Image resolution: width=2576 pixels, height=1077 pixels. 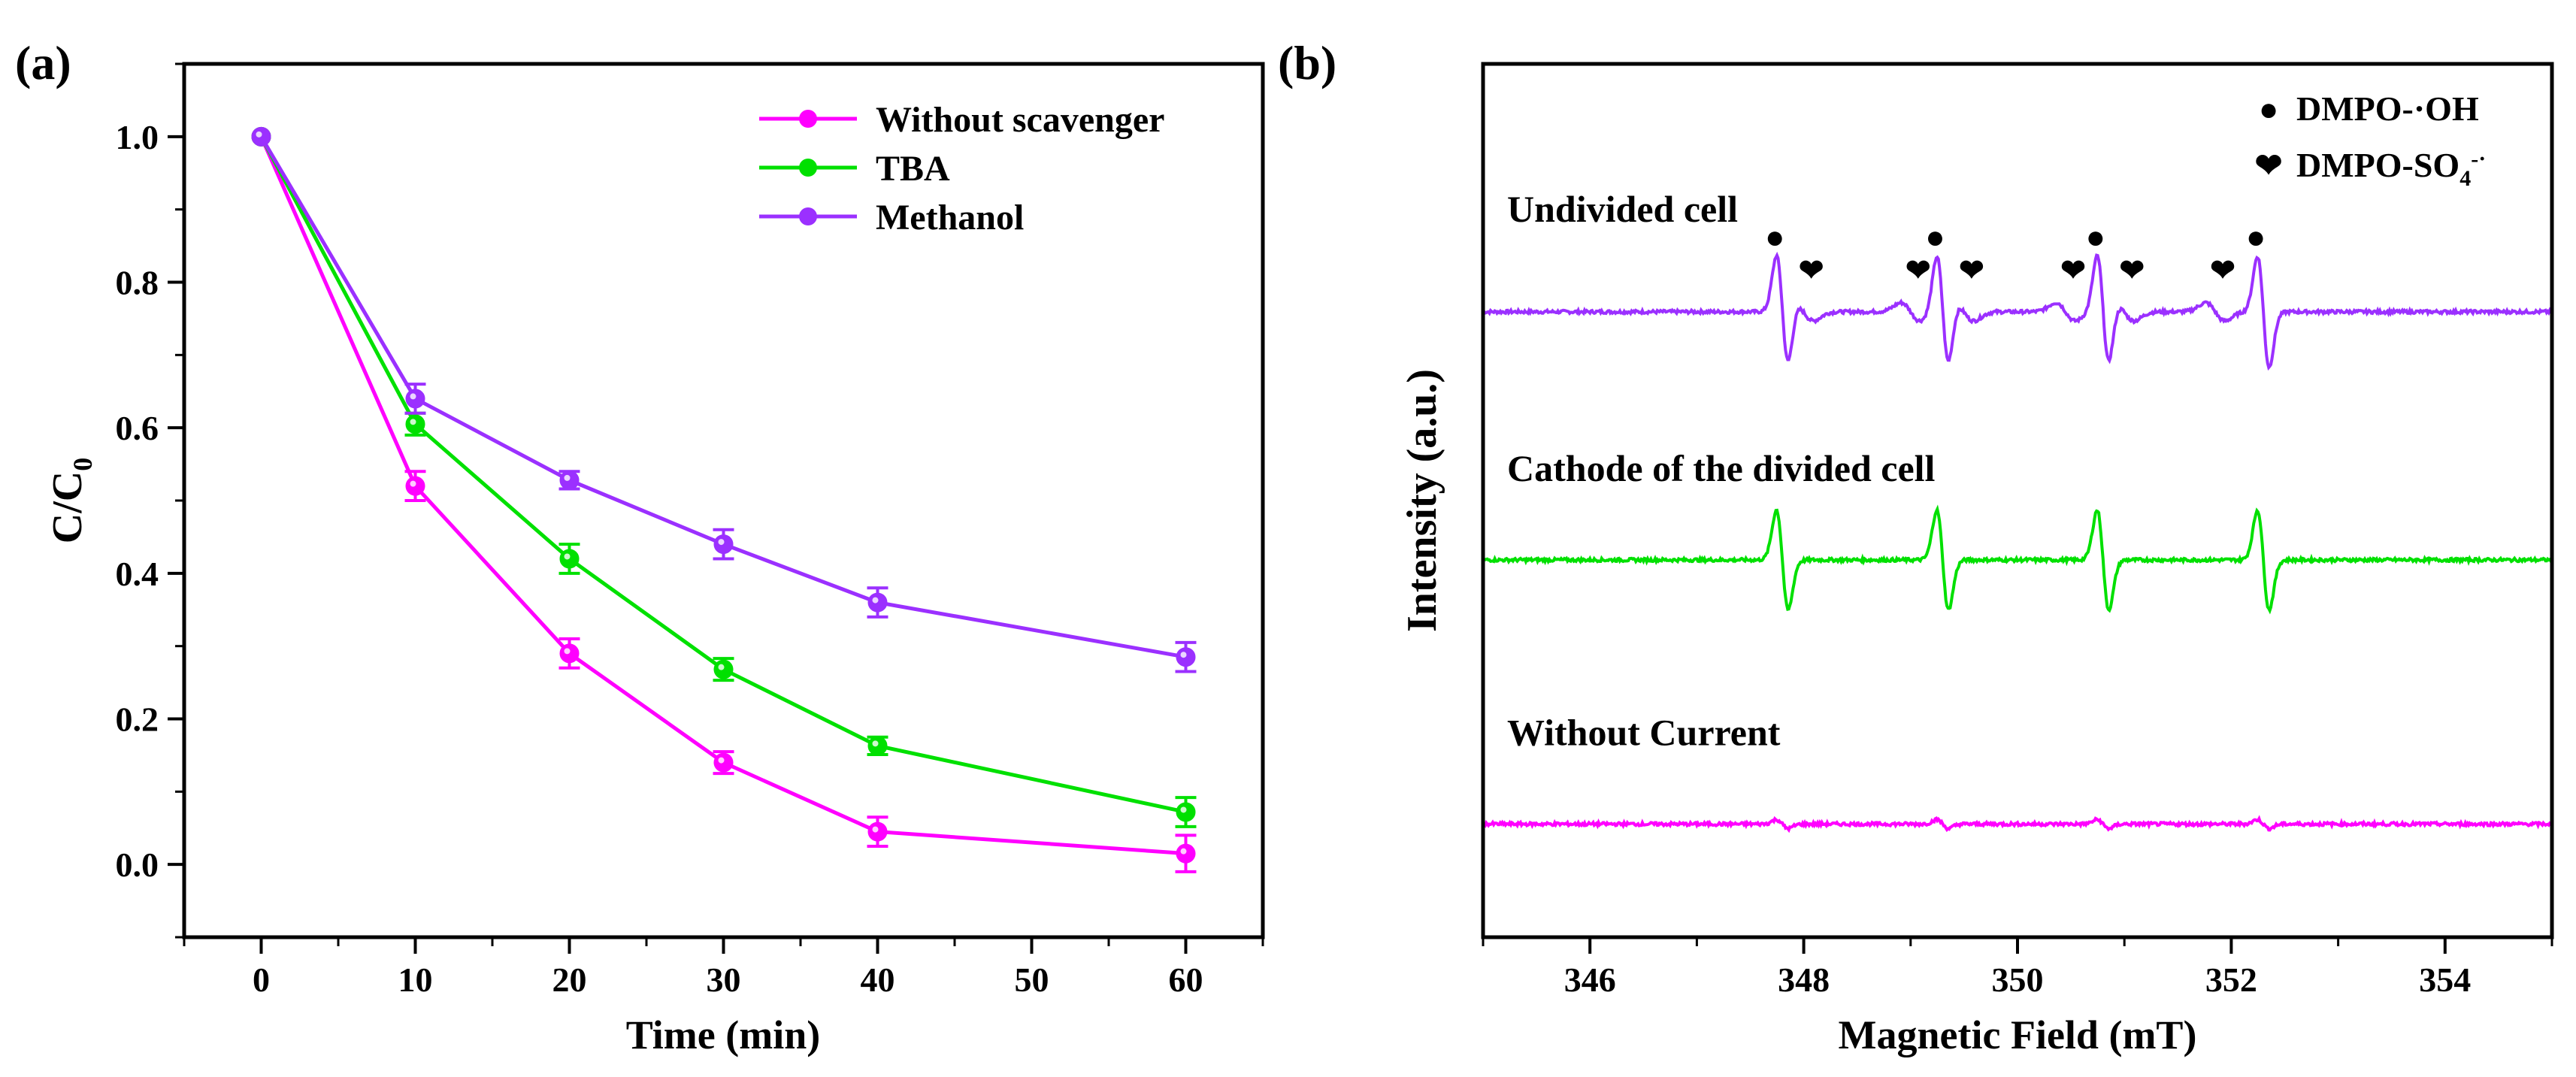 What do you see at coordinates (1032, 980) in the screenshot?
I see `panel-a-x-tick-label: 50` at bounding box center [1032, 980].